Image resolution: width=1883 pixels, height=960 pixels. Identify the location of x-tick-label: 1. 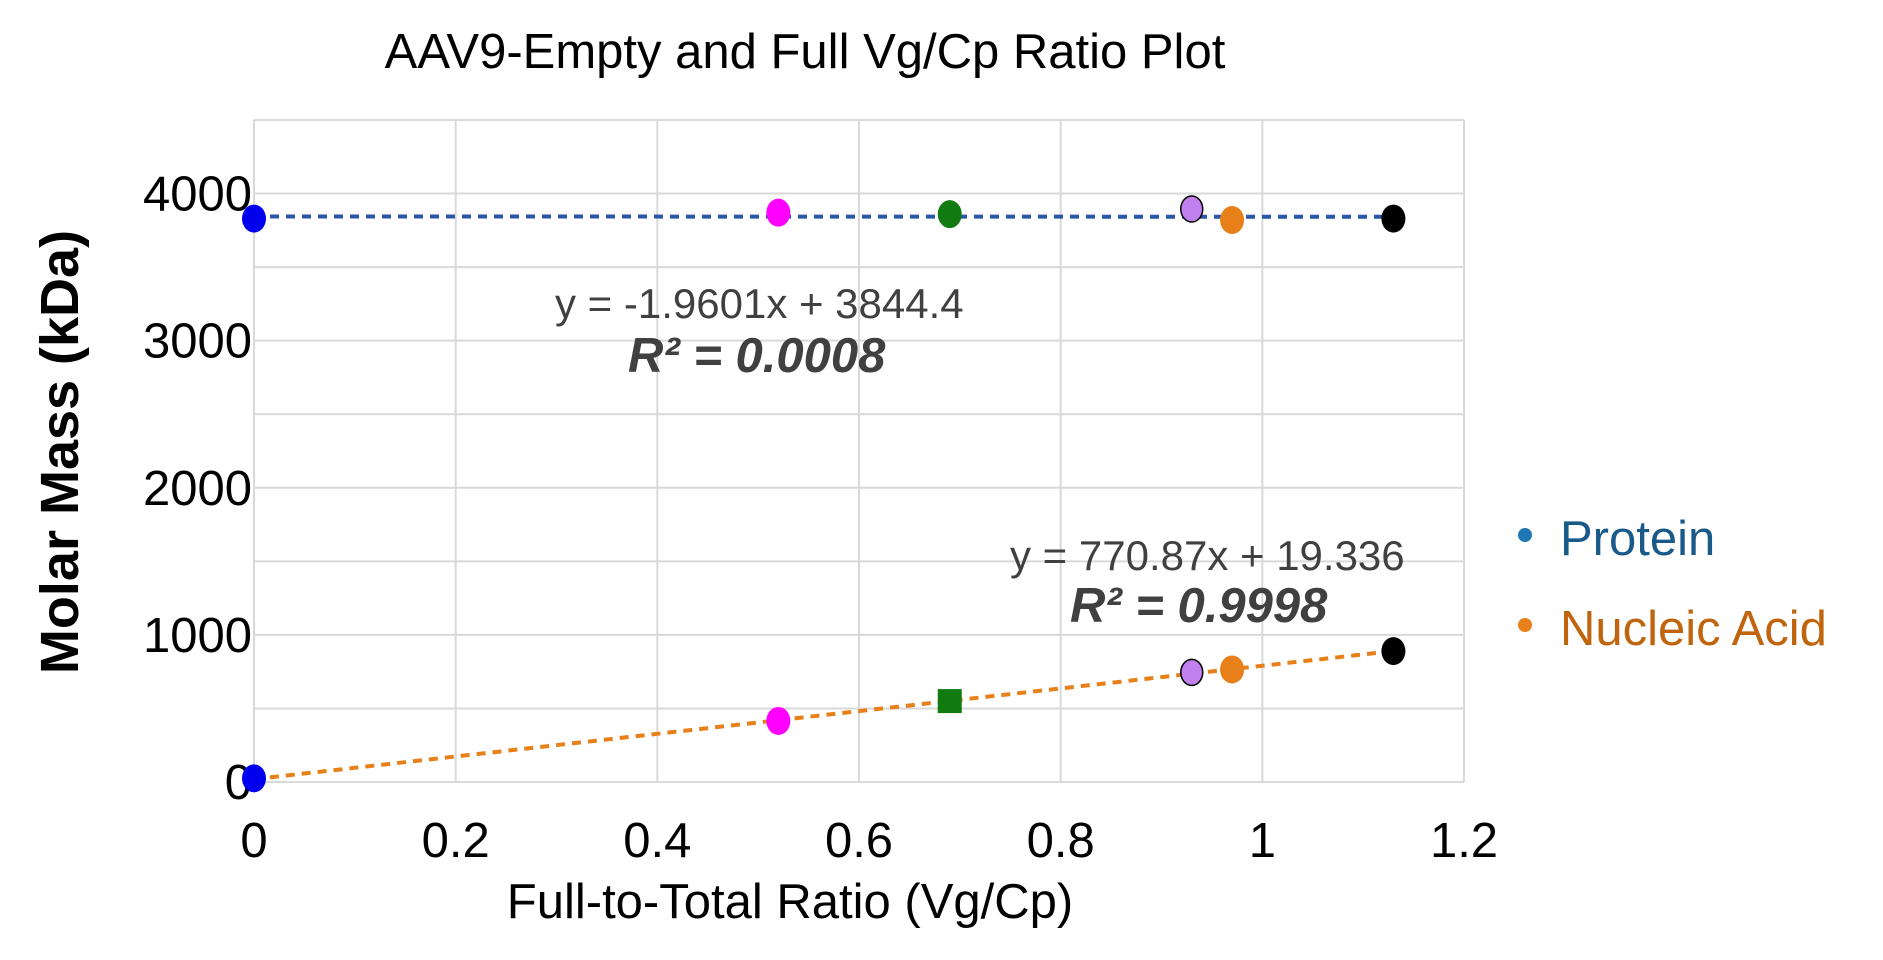
(1262, 841).